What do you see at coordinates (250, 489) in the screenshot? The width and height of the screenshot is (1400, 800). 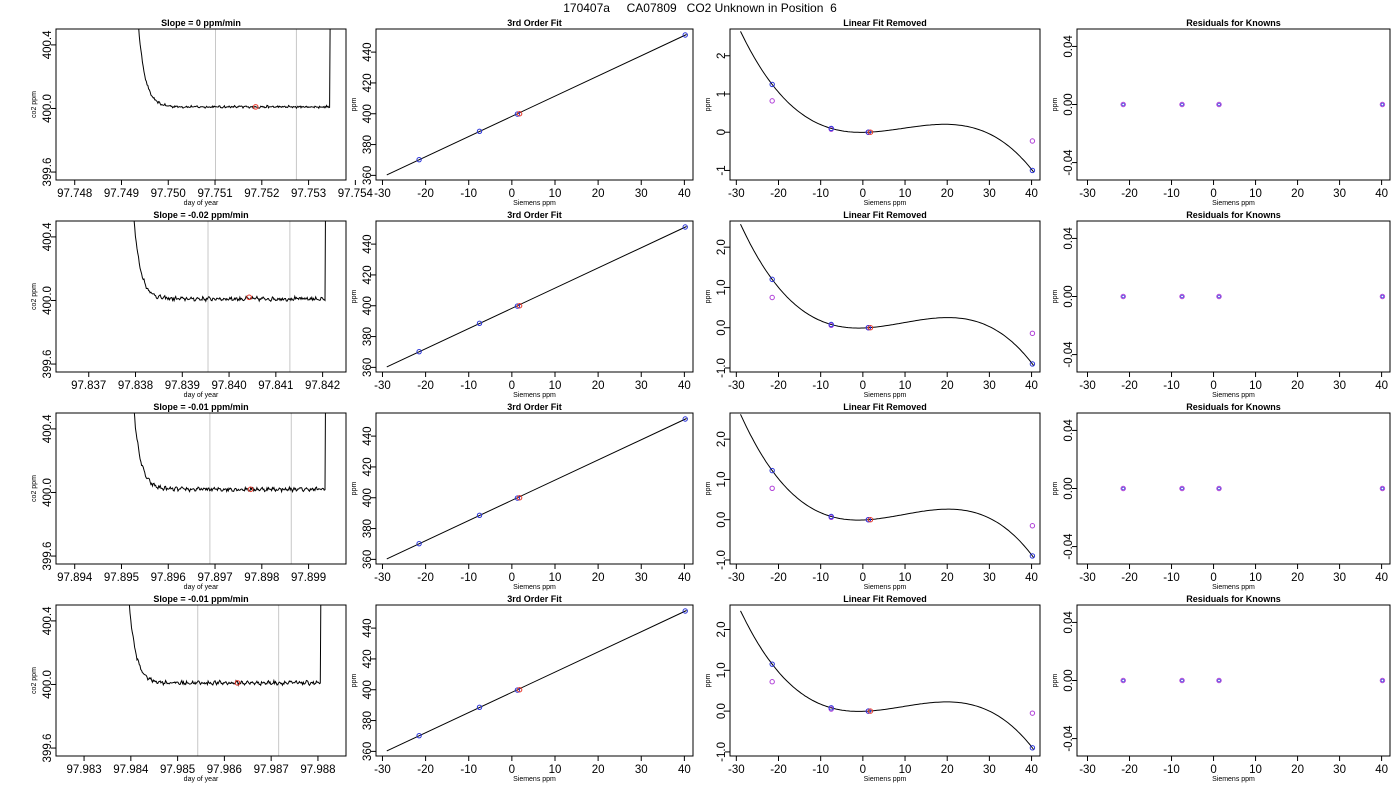 I see `mean-point` at bounding box center [250, 489].